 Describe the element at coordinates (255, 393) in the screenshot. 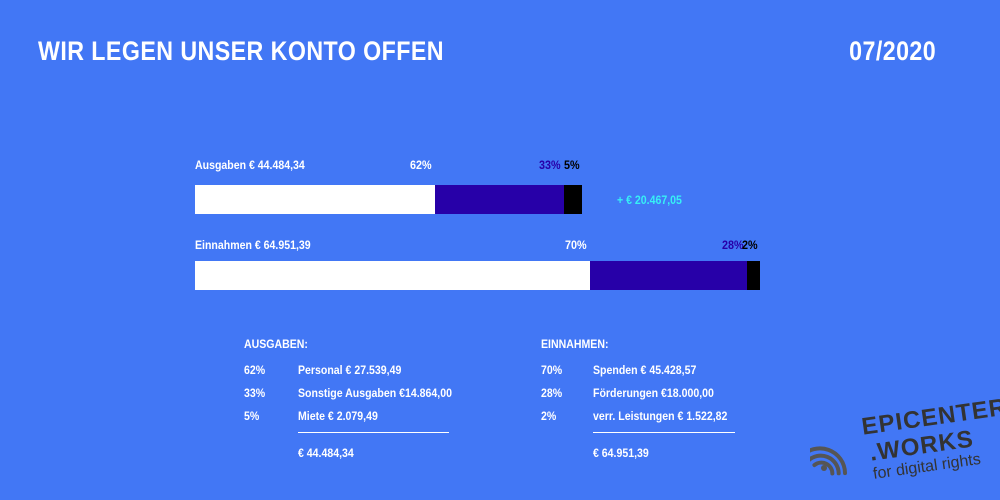

I see `legend-ausgaben-pct-1: 33%` at that location.